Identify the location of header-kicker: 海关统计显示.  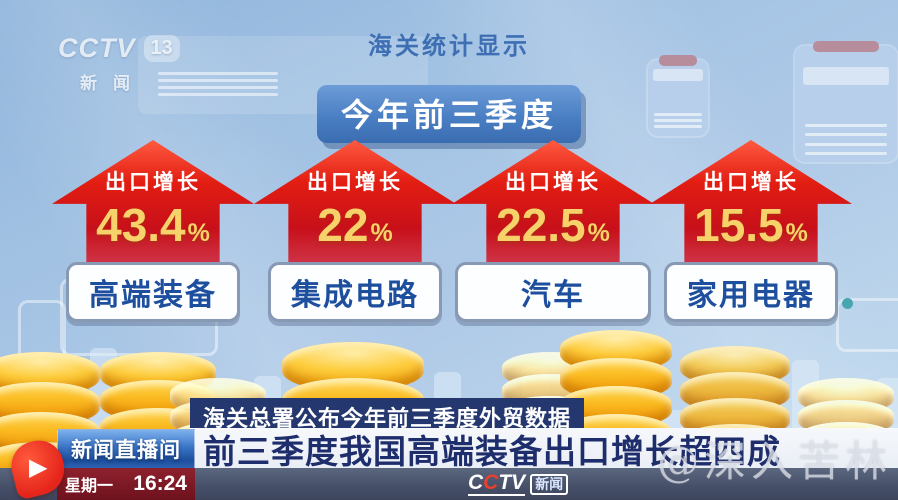
(449, 46).